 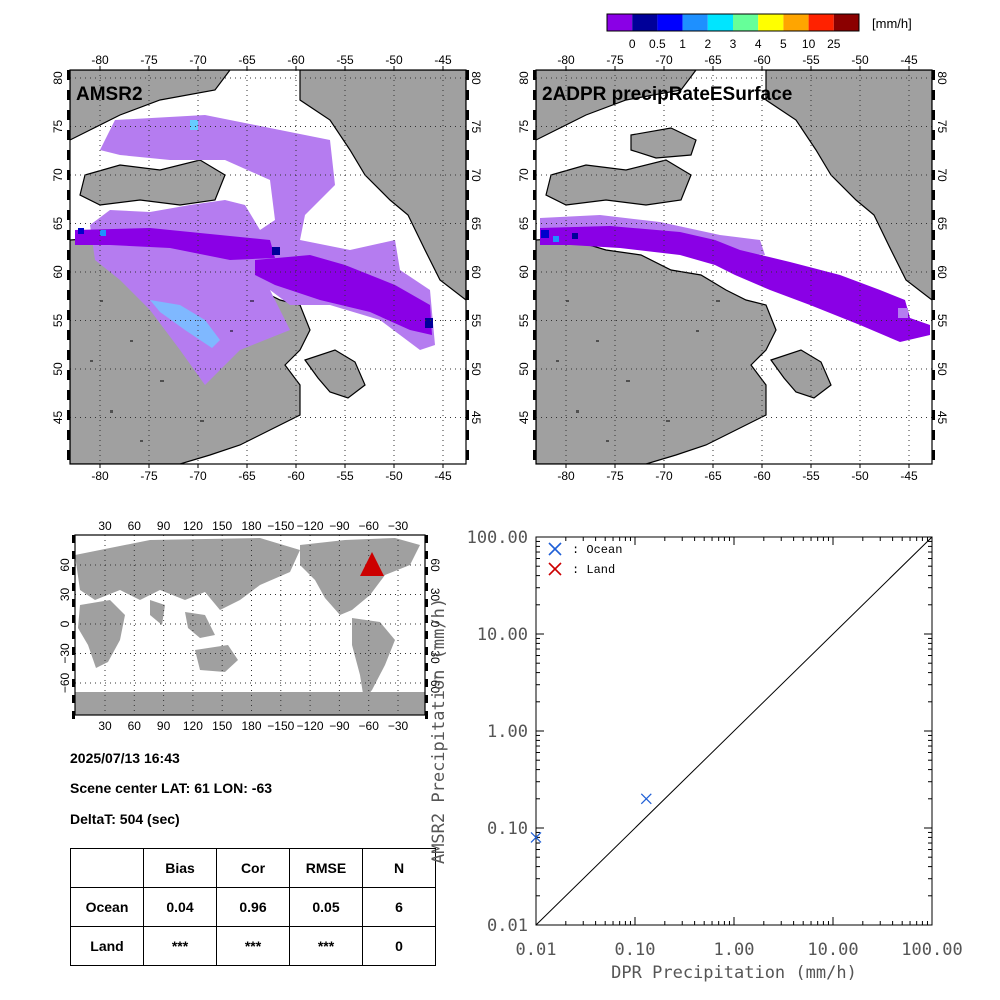 I want to click on stats-header-cell: N, so click(x=399, y=868).